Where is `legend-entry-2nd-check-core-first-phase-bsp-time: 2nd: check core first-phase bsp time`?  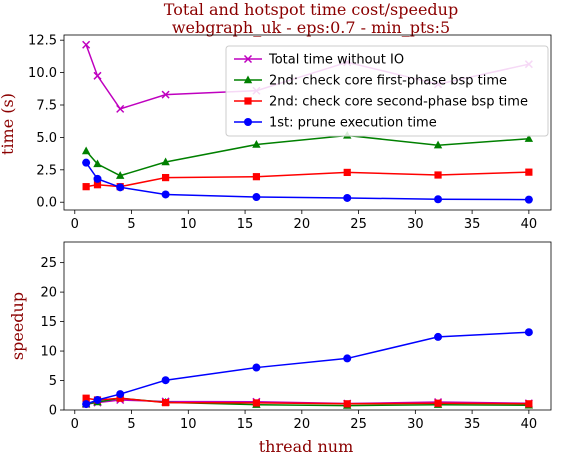
legend-entry-2nd-check-core-first-phase-bsp-time: 2nd: check core first-phase bsp time is located at coordinates (370, 81).